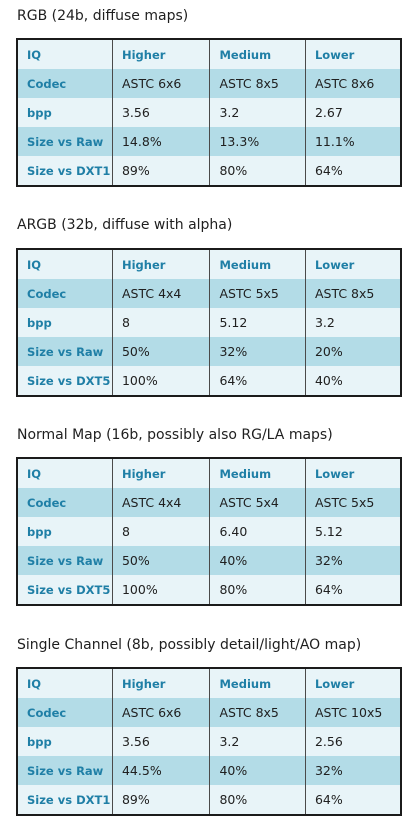  What do you see at coordinates (353, 112) in the screenshot?
I see `cell-lower: 2.67` at bounding box center [353, 112].